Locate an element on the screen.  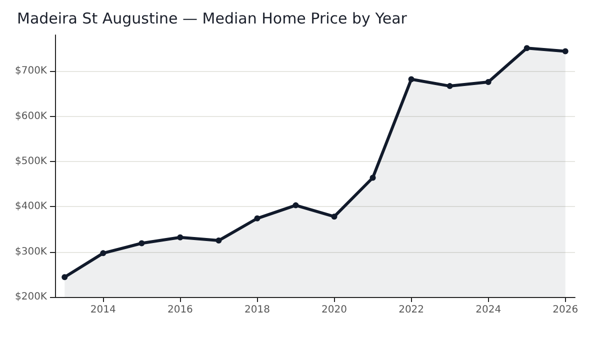
x-tick-label: 2024 is located at coordinates (489, 310).